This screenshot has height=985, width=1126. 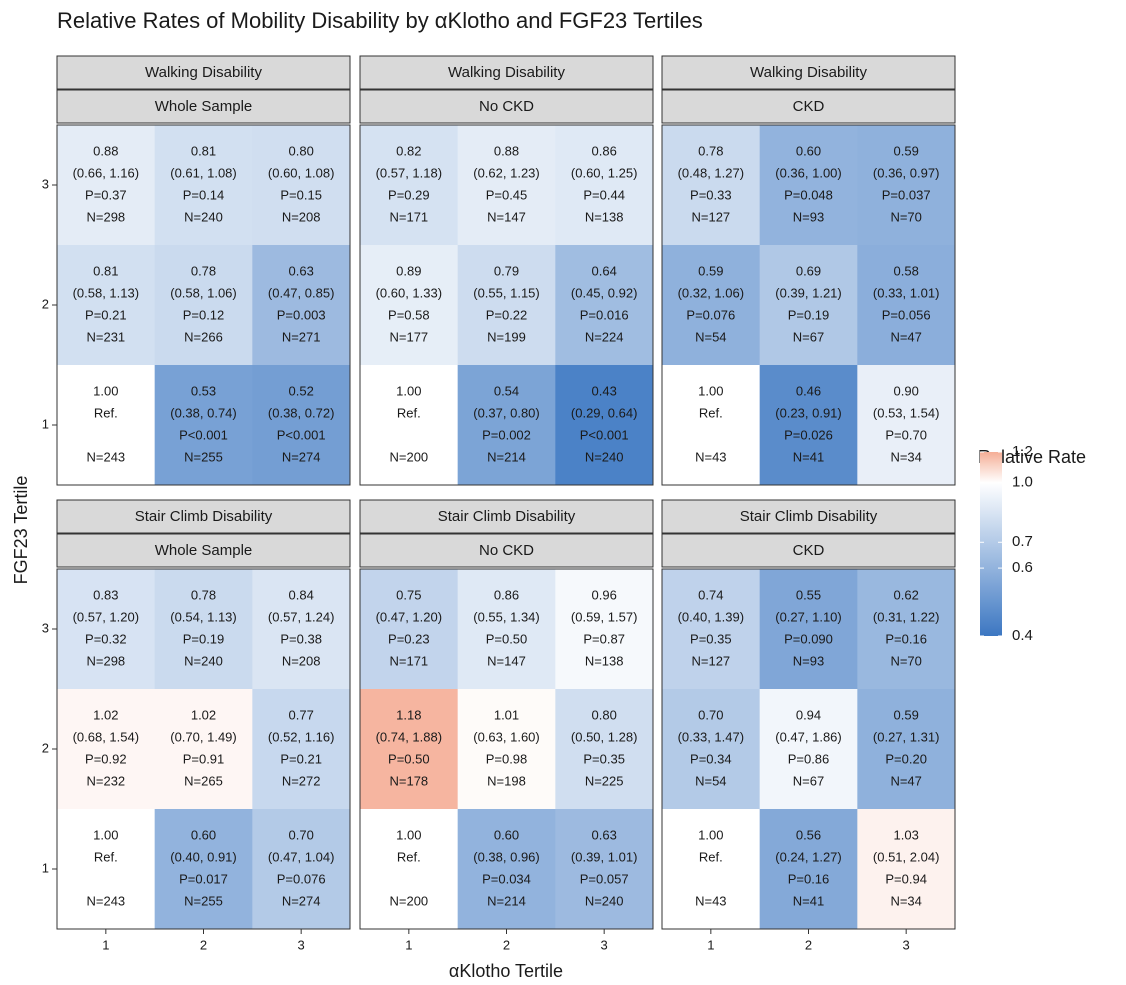 I want to click on p-label: P=0.037, so click(x=906, y=194).